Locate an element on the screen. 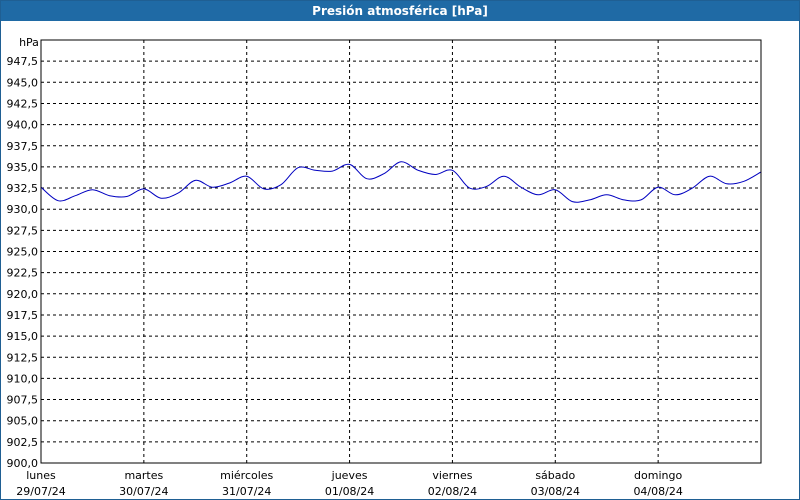  y-tick-label: 932,5 is located at coordinates (23, 188).